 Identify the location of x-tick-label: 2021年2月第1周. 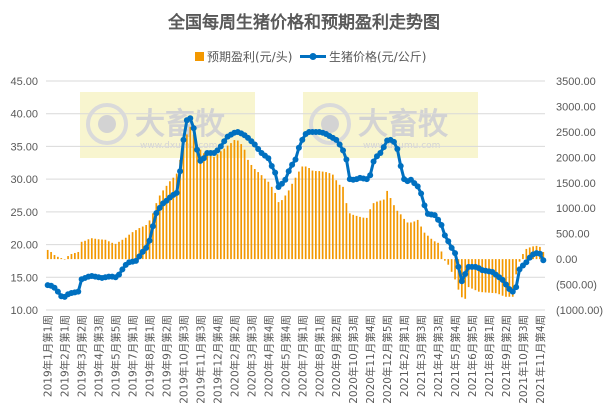
(404, 356).